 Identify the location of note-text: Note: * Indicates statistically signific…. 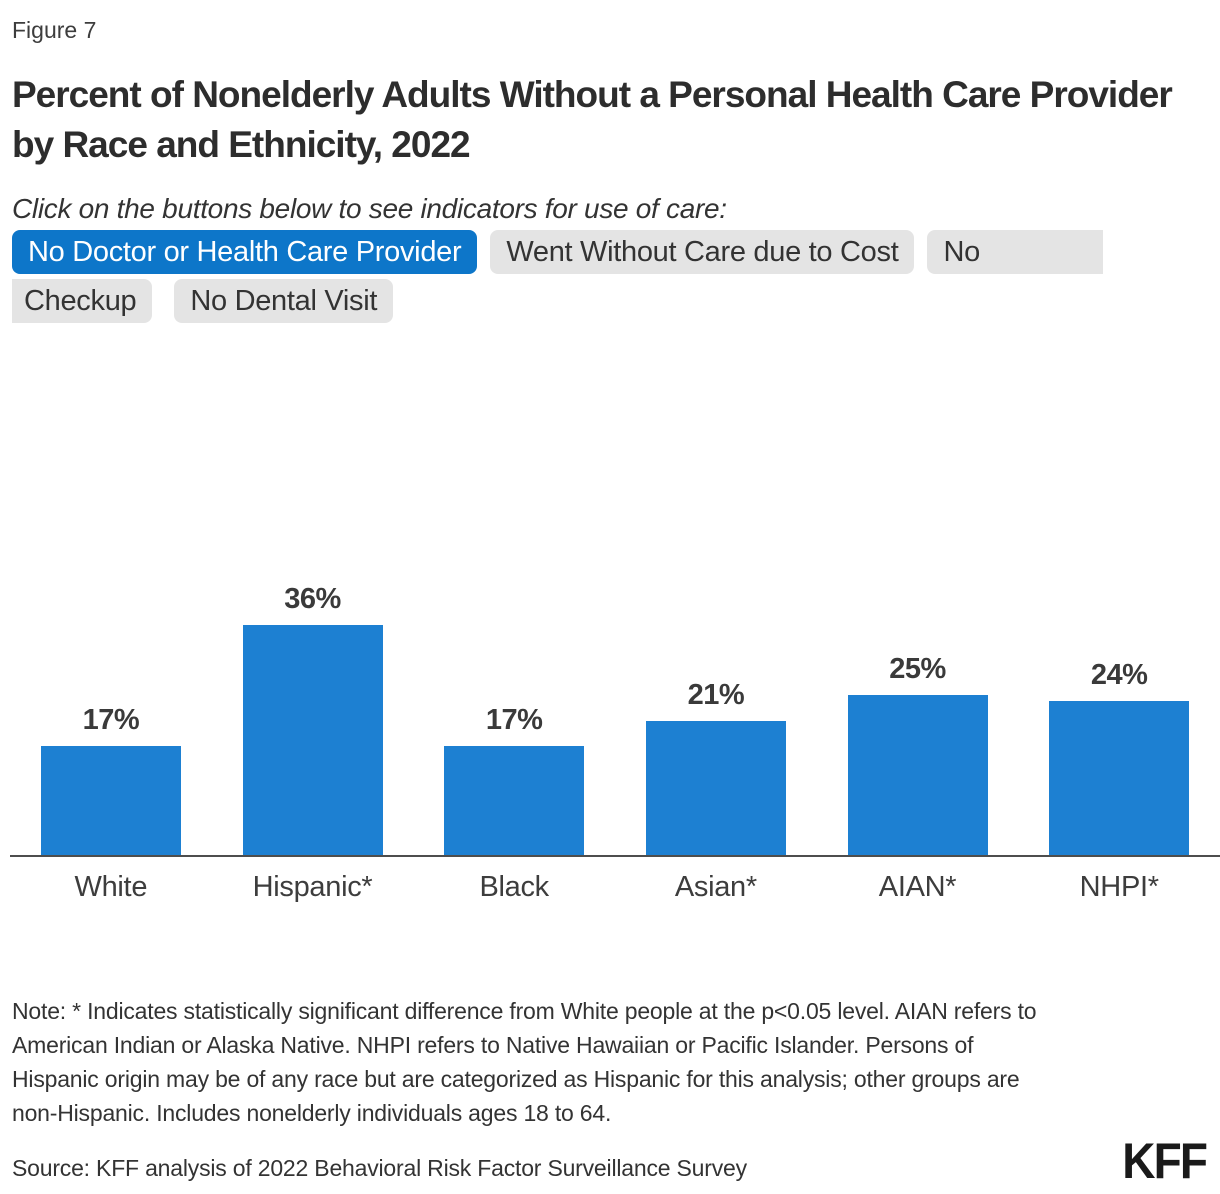
(524, 1062).